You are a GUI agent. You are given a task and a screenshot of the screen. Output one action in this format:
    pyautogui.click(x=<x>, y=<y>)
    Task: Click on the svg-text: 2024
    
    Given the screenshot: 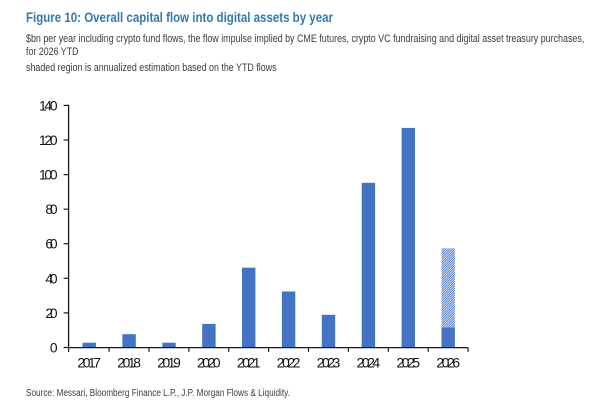 What is the action you would take?
    pyautogui.click(x=369, y=363)
    